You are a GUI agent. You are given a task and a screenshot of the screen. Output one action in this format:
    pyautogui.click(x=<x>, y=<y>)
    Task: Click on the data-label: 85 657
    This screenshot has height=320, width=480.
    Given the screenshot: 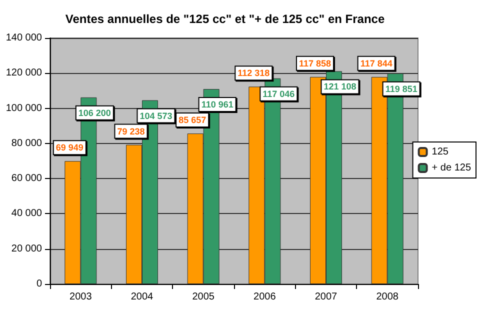 What is the action you would take?
    pyautogui.click(x=192, y=119)
    